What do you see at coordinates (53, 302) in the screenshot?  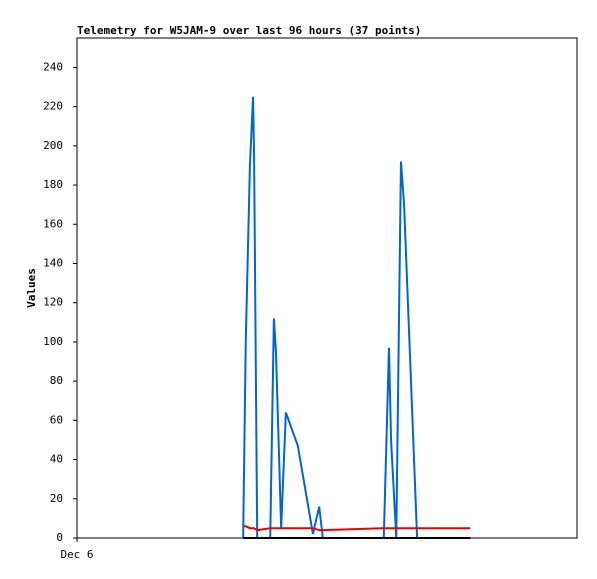 I see `y-tick-label: 120` at bounding box center [53, 302].